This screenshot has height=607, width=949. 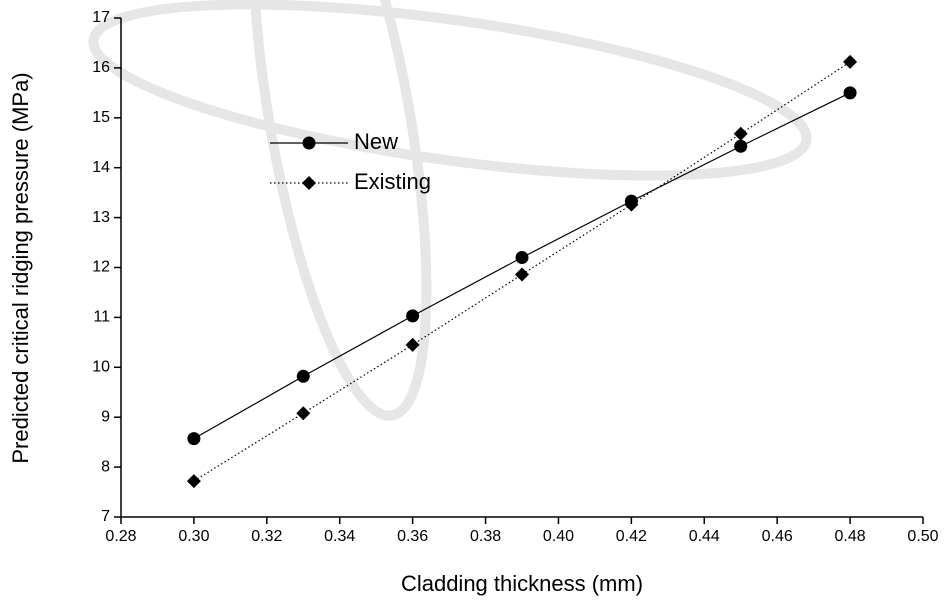 What do you see at coordinates (105, 416) in the screenshot?
I see `y-tick-label: 9` at bounding box center [105, 416].